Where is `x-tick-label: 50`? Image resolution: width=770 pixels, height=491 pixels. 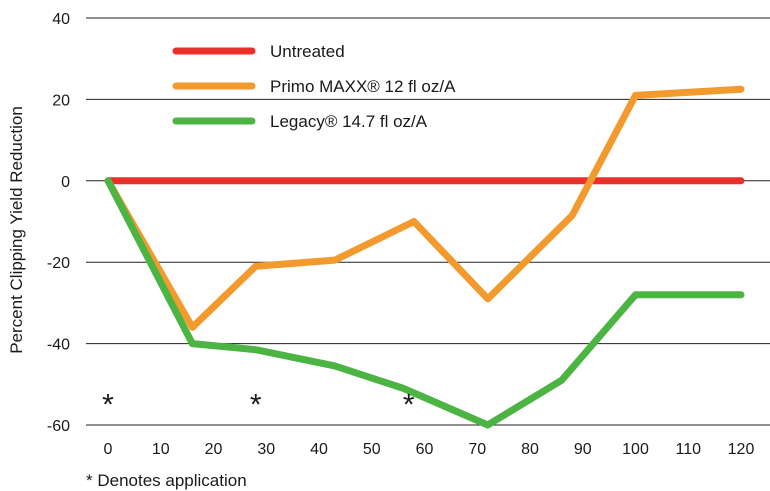
x-tick-label: 50 is located at coordinates (372, 449).